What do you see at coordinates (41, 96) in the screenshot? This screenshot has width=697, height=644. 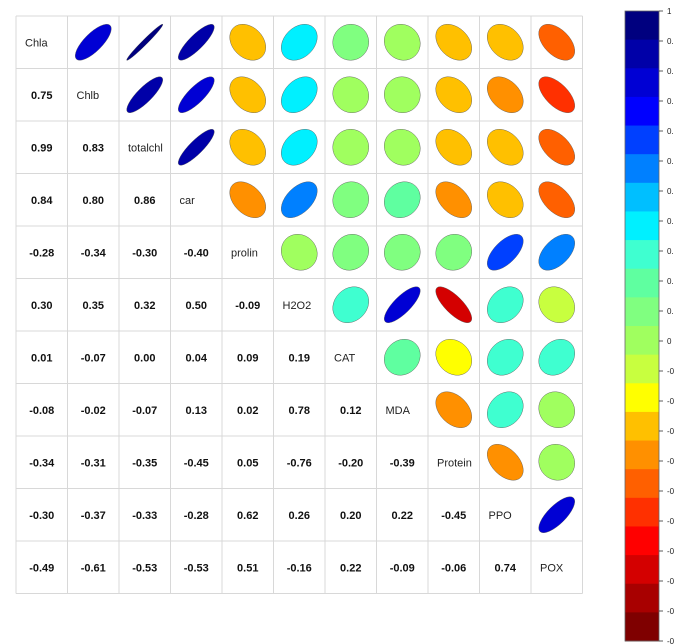 I see `correlation-value: 0.75` at bounding box center [41, 96].